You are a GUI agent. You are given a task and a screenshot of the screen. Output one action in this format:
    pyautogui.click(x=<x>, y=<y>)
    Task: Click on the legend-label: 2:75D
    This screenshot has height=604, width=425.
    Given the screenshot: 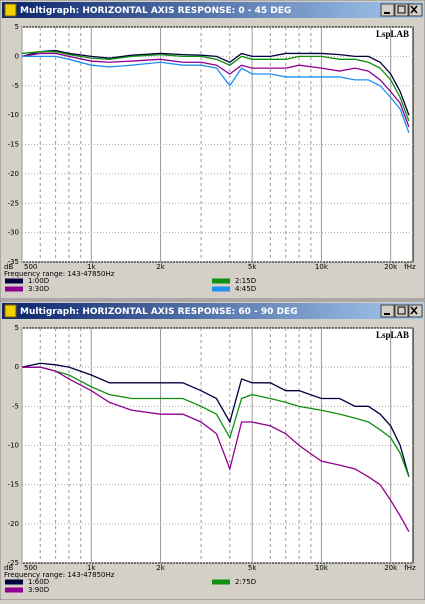 What is the action you would take?
    pyautogui.click(x=245, y=582)
    